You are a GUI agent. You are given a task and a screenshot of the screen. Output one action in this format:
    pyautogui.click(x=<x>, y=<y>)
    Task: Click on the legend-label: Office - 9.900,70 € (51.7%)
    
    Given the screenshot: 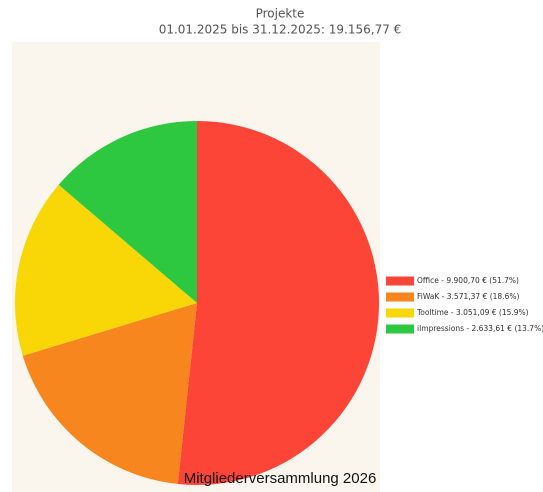 What is the action you would take?
    pyautogui.click(x=468, y=280)
    